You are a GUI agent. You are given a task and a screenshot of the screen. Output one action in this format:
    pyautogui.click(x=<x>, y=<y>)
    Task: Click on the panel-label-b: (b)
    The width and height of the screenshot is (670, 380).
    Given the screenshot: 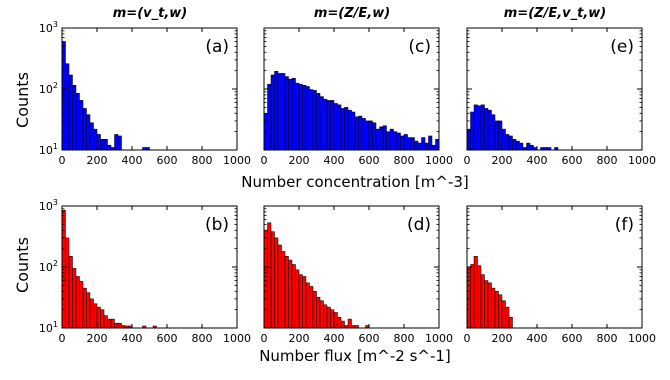 What is the action you would take?
    pyautogui.click(x=217, y=225)
    